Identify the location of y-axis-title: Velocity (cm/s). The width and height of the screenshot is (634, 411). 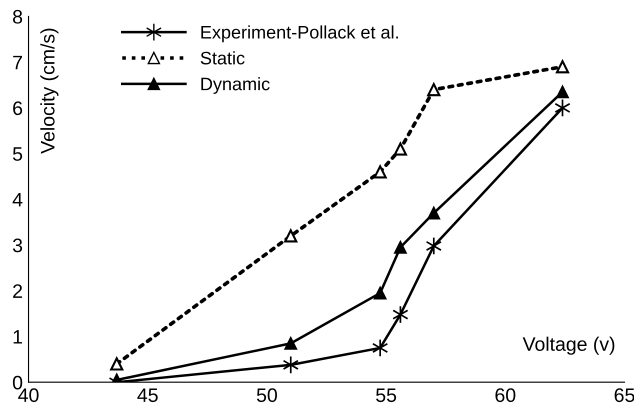
(49, 91).